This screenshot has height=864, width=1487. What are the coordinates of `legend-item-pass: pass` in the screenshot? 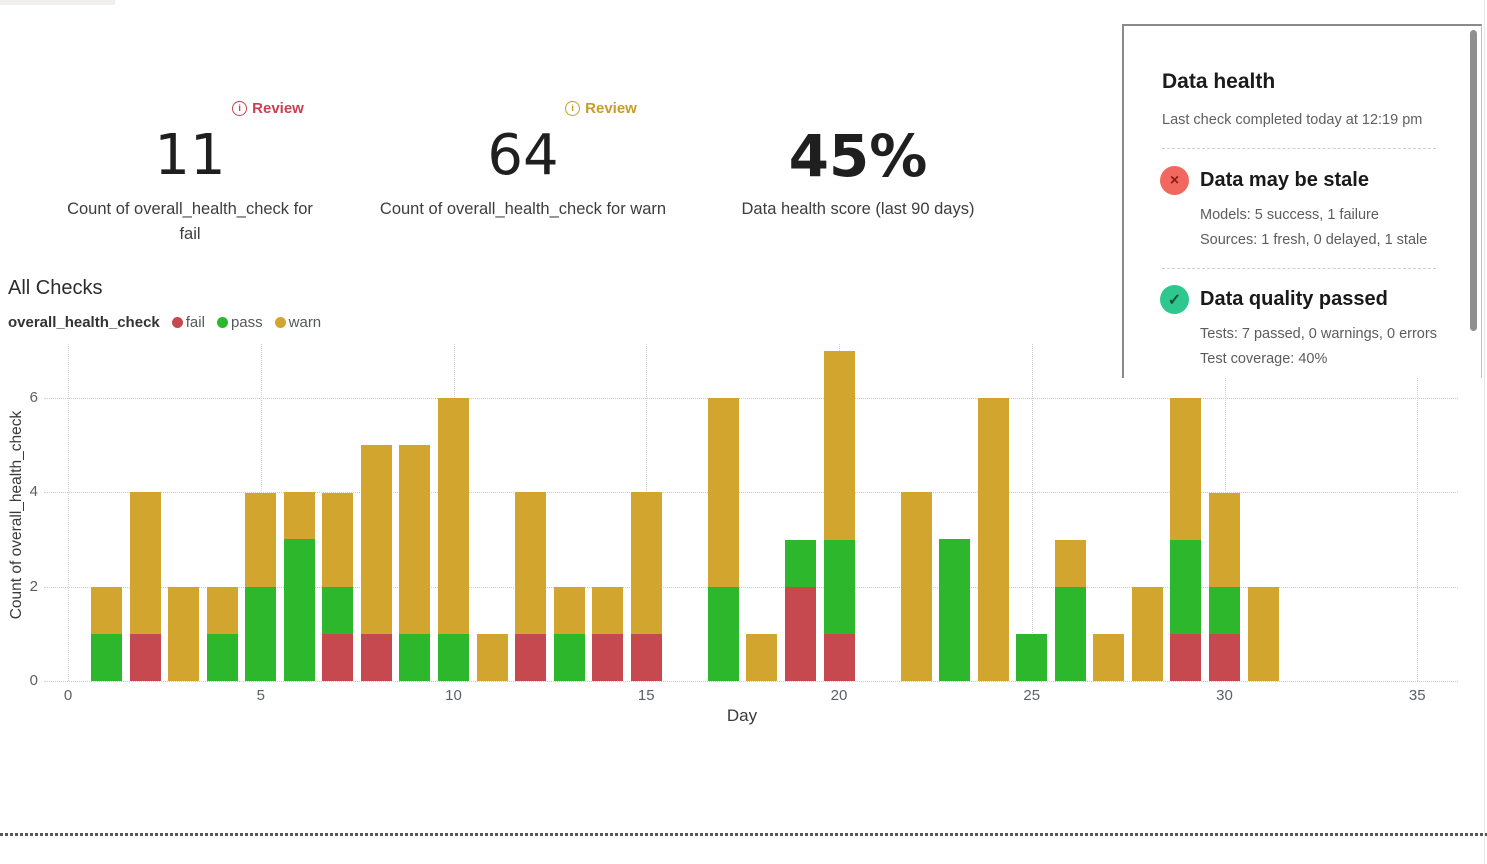 It's located at (239, 322).